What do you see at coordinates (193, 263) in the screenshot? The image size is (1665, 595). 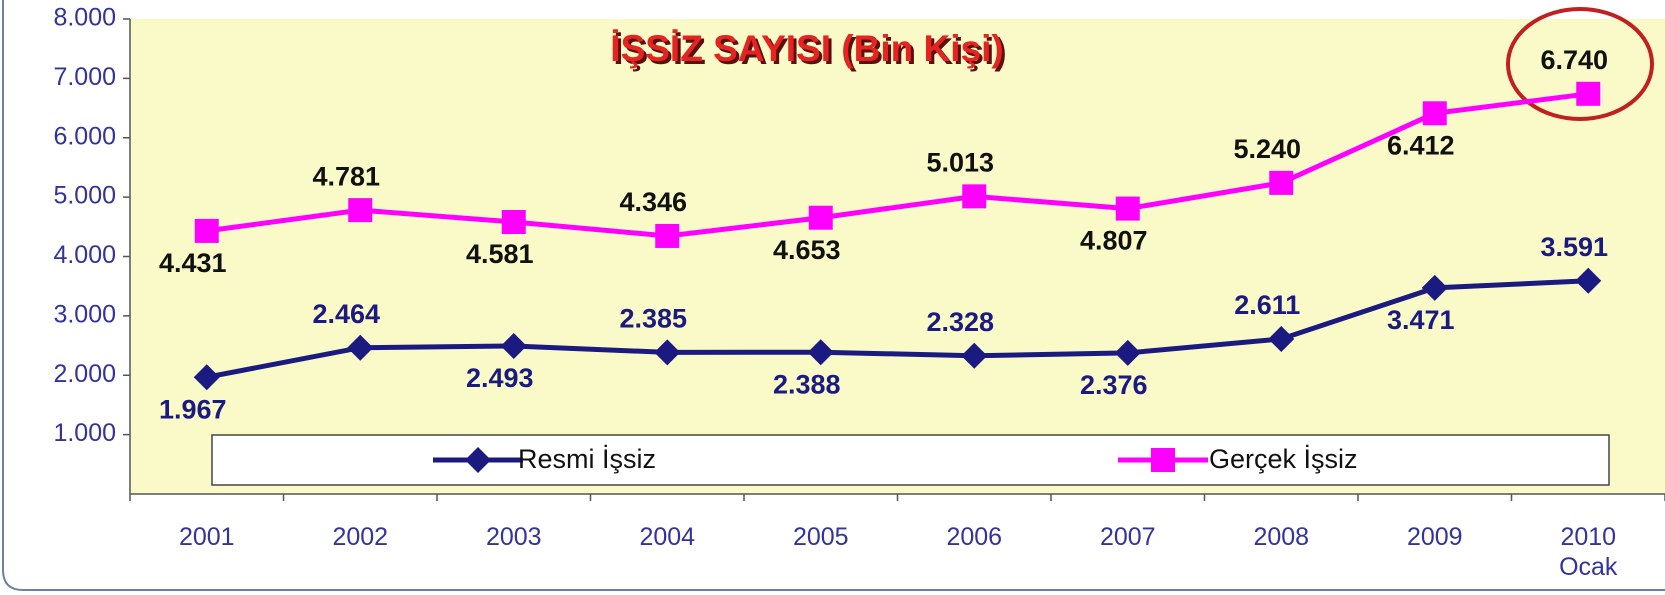 I see `data-label: 4.431` at bounding box center [193, 263].